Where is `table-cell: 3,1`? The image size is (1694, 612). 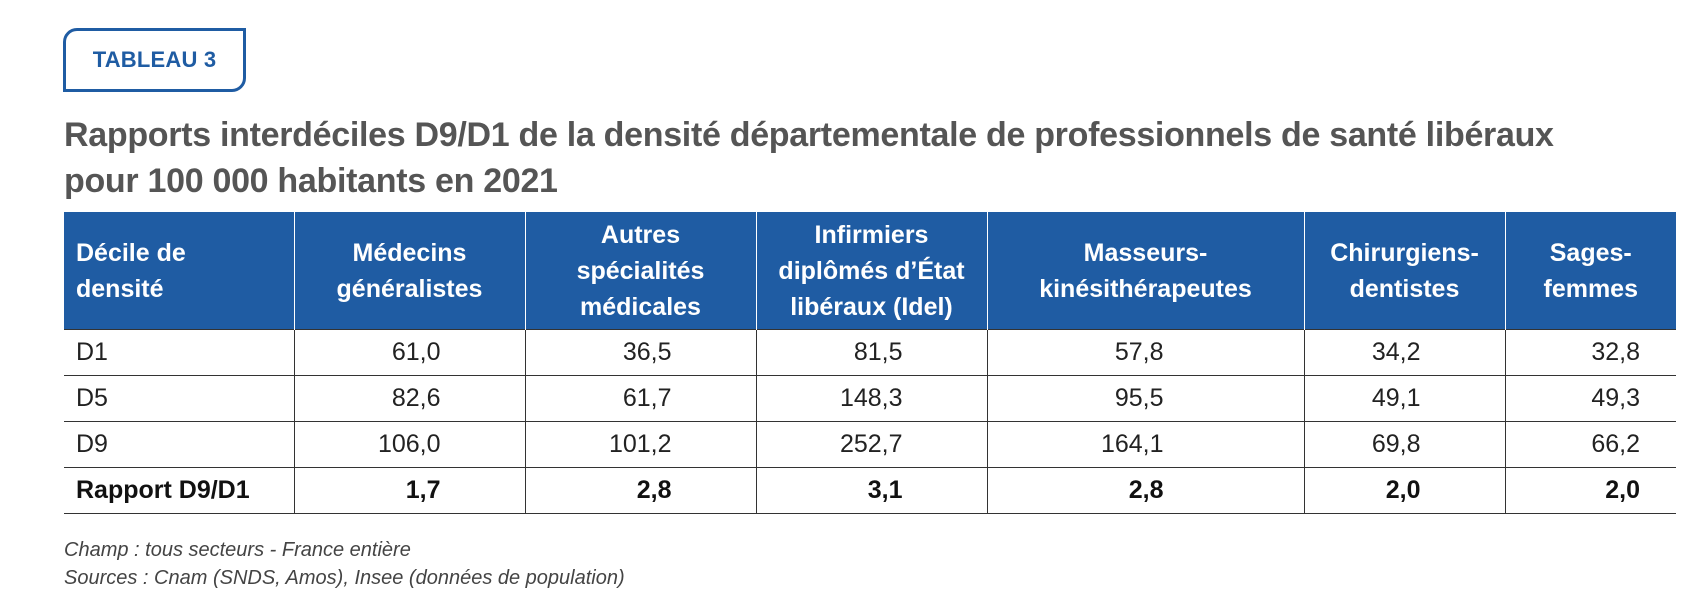 table-cell: 3,1 is located at coordinates (871, 490).